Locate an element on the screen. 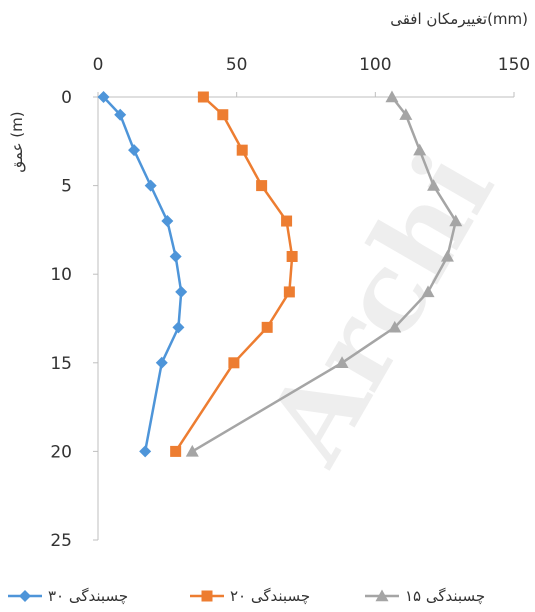 The height and width of the screenshot is (612, 535). x-tick-label: 150 is located at coordinates (514, 65).